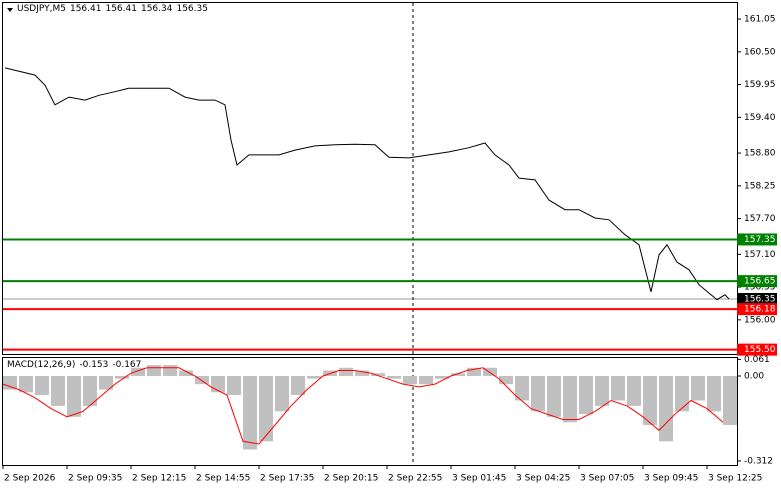 This screenshot has width=781, height=489. Describe the element at coordinates (127, 365) in the screenshot. I see `indicator-value: -0.167` at that location.